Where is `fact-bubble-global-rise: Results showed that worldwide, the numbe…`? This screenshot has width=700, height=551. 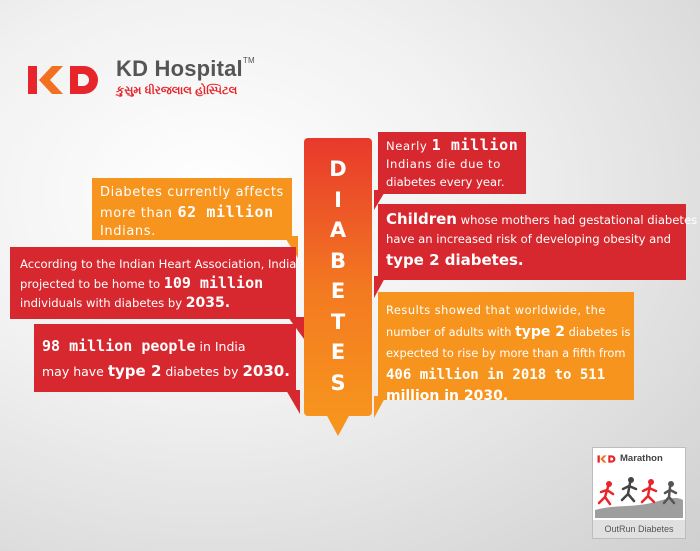
fact-bubble-global-rise: Results showed that worldwide, the numbe… is located at coordinates (504, 355).